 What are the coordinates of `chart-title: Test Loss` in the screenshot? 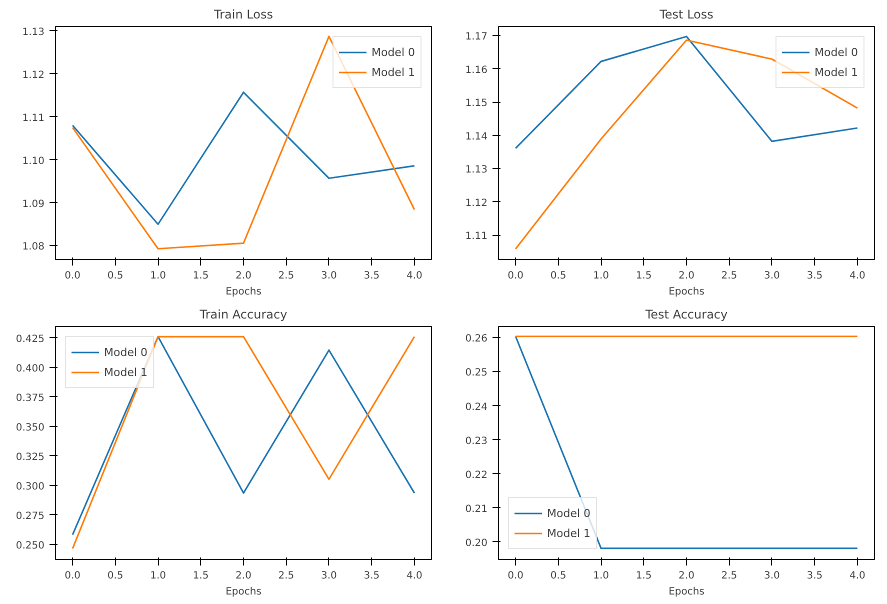 It's located at (686, 15).